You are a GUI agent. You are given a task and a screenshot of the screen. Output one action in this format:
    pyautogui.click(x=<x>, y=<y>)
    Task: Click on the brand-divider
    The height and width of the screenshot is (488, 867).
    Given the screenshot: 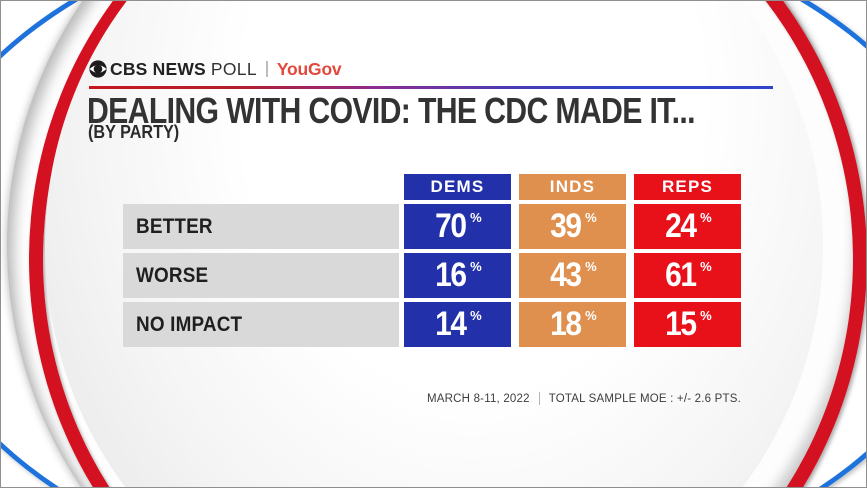 What is the action you would take?
    pyautogui.click(x=266, y=69)
    